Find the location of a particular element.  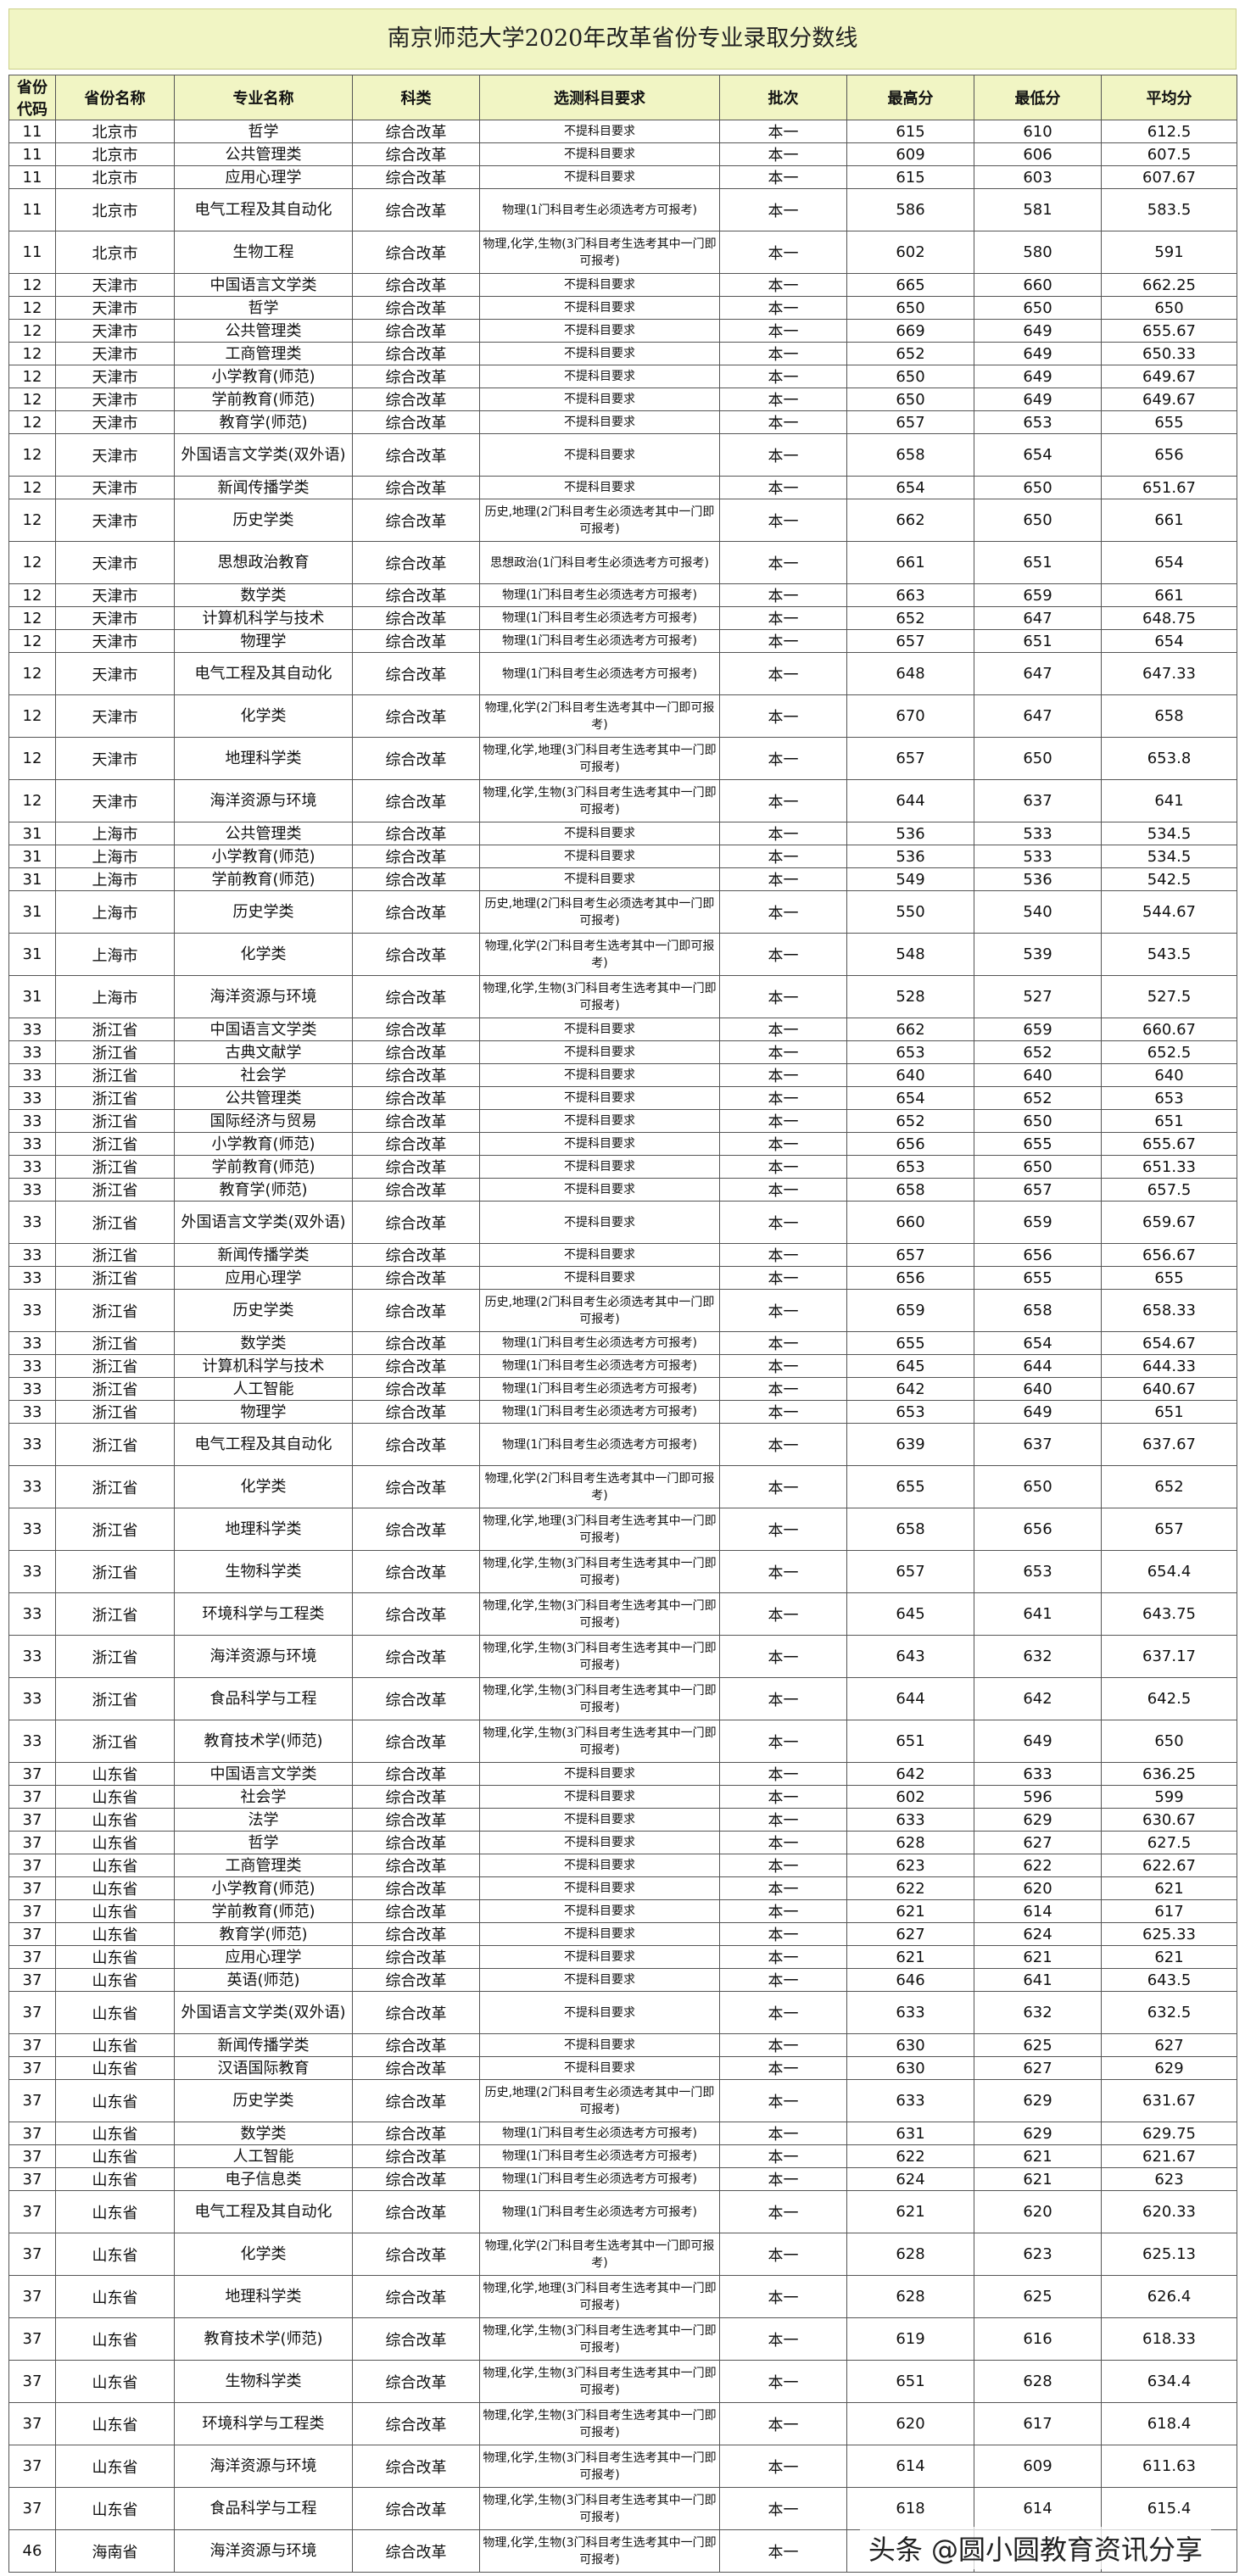

subject-requirement: 物理,化学,生物(3门科目考生选考其中一门即可报考) is located at coordinates (599, 2381).